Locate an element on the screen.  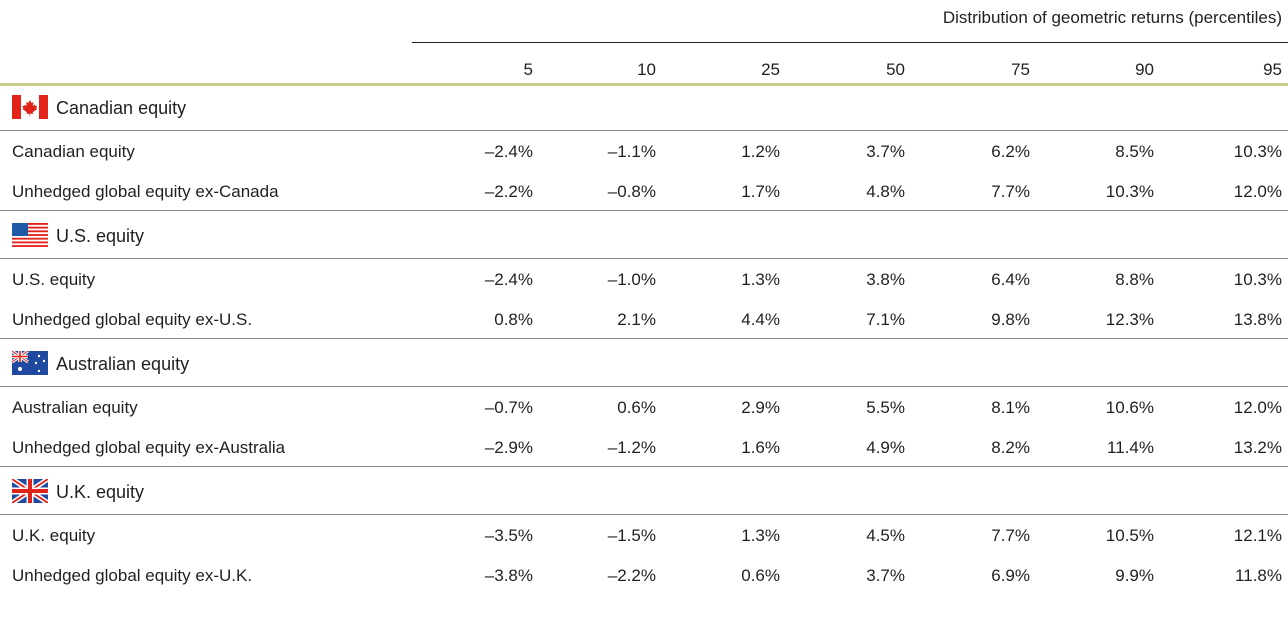
cell-value: 10.5% is located at coordinates (1129, 535).